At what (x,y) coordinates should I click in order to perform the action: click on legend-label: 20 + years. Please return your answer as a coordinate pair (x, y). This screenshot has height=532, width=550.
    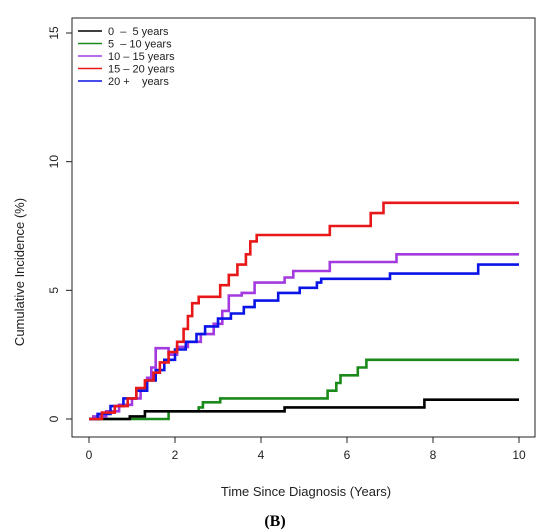
    Looking at the image, I should click on (138, 82).